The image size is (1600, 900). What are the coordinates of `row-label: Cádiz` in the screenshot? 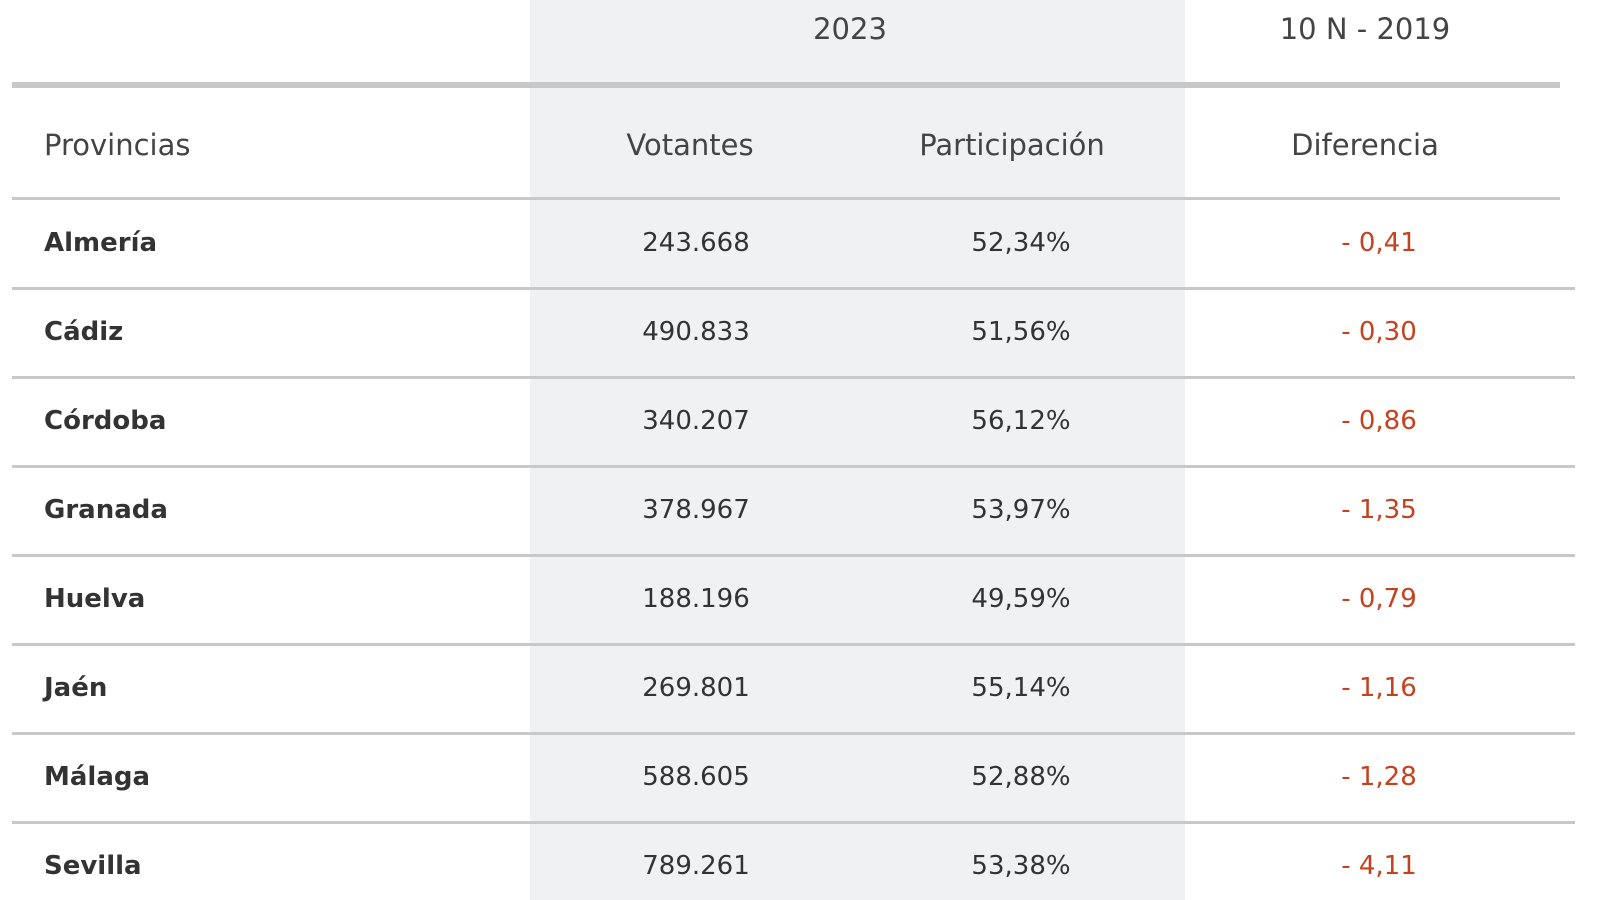 It's located at (84, 331).